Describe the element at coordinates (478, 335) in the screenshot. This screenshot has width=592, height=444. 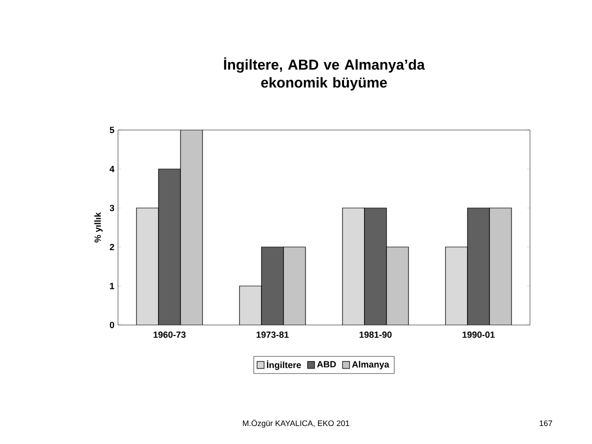
I see `x-tick-label: 1990-01` at that location.